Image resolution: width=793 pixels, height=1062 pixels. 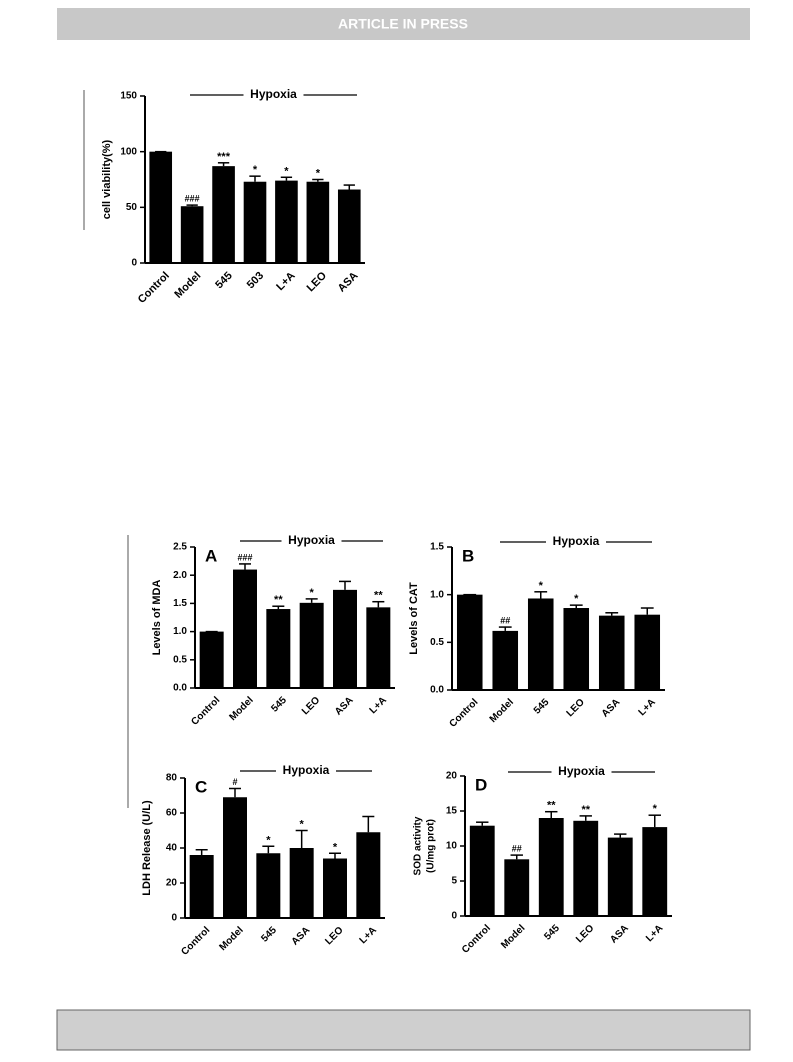 What do you see at coordinates (147, 848) in the screenshot?
I see `y-axis-label: LDH Release (U/L)` at bounding box center [147, 848].